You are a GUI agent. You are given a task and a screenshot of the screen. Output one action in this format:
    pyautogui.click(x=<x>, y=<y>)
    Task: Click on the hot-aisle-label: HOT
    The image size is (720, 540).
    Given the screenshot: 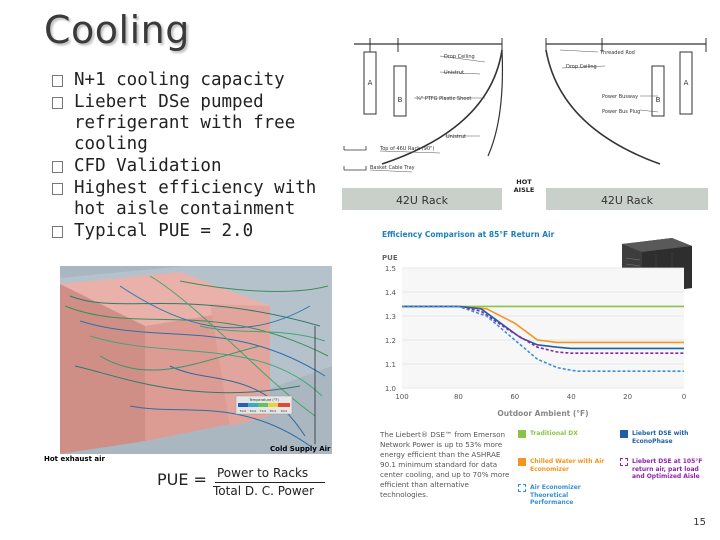 What is the action you would take?
    pyautogui.click(x=524, y=182)
    